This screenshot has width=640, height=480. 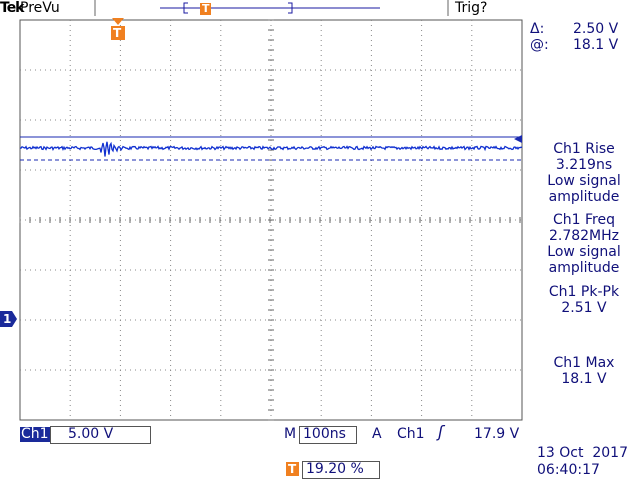 I want to click on at-value: 18.1 V, so click(x=596, y=45).